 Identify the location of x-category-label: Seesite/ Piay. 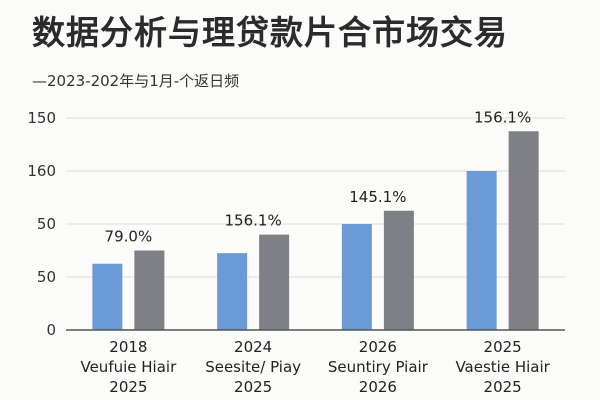
(253, 367).